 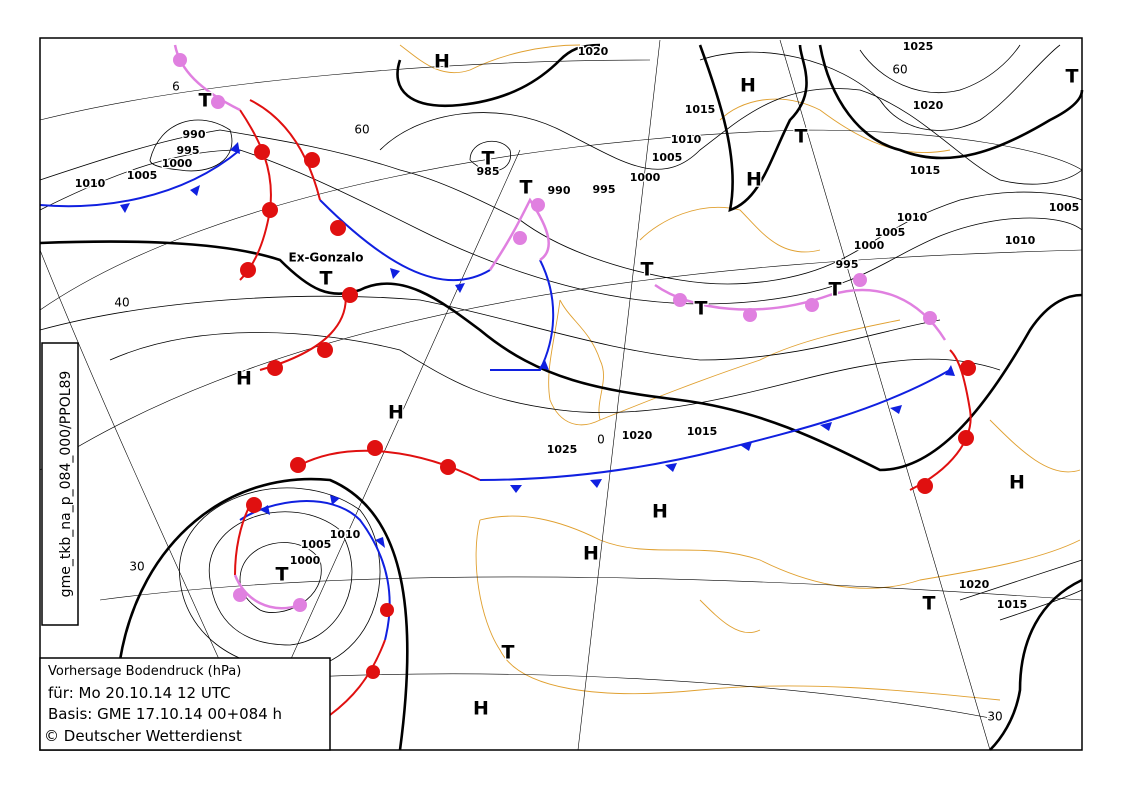 What do you see at coordinates (121, 303) in the screenshot?
I see `graticule-label: 40` at bounding box center [121, 303].